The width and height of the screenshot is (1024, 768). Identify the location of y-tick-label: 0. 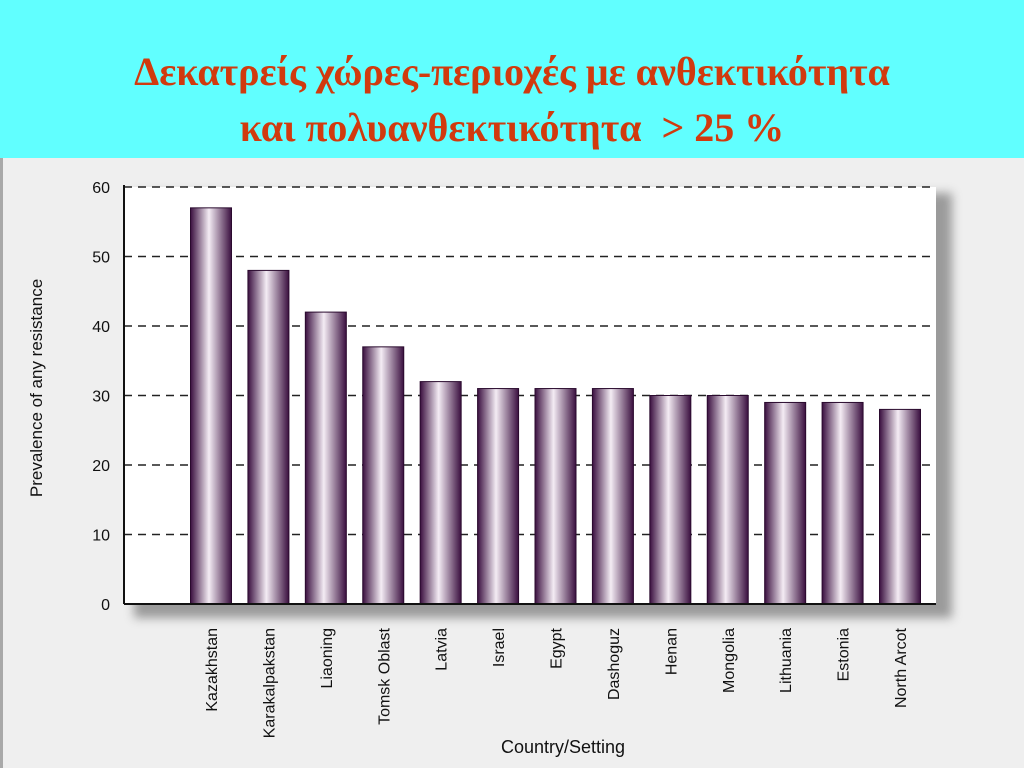
(105, 605).